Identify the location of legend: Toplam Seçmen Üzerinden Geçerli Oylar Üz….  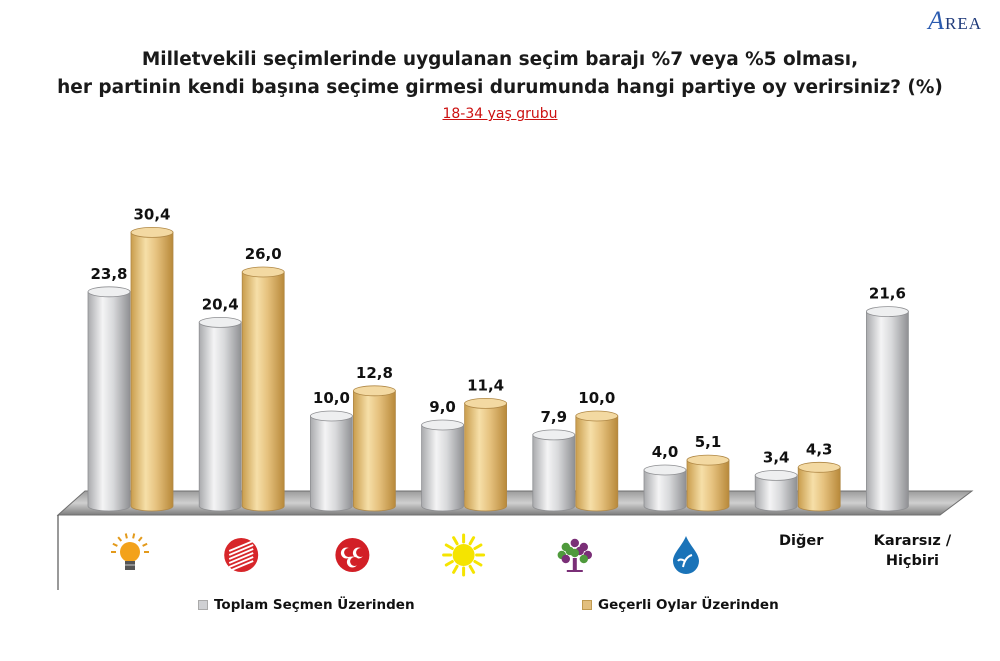
(500, 607).